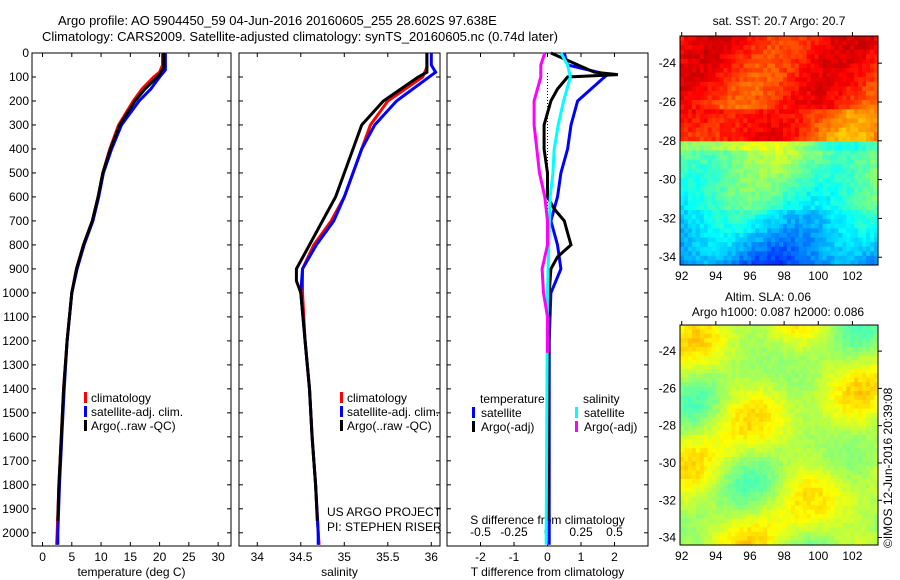 The height and width of the screenshot is (580, 900). I want to click on x-tick-label: 5, so click(71, 557).